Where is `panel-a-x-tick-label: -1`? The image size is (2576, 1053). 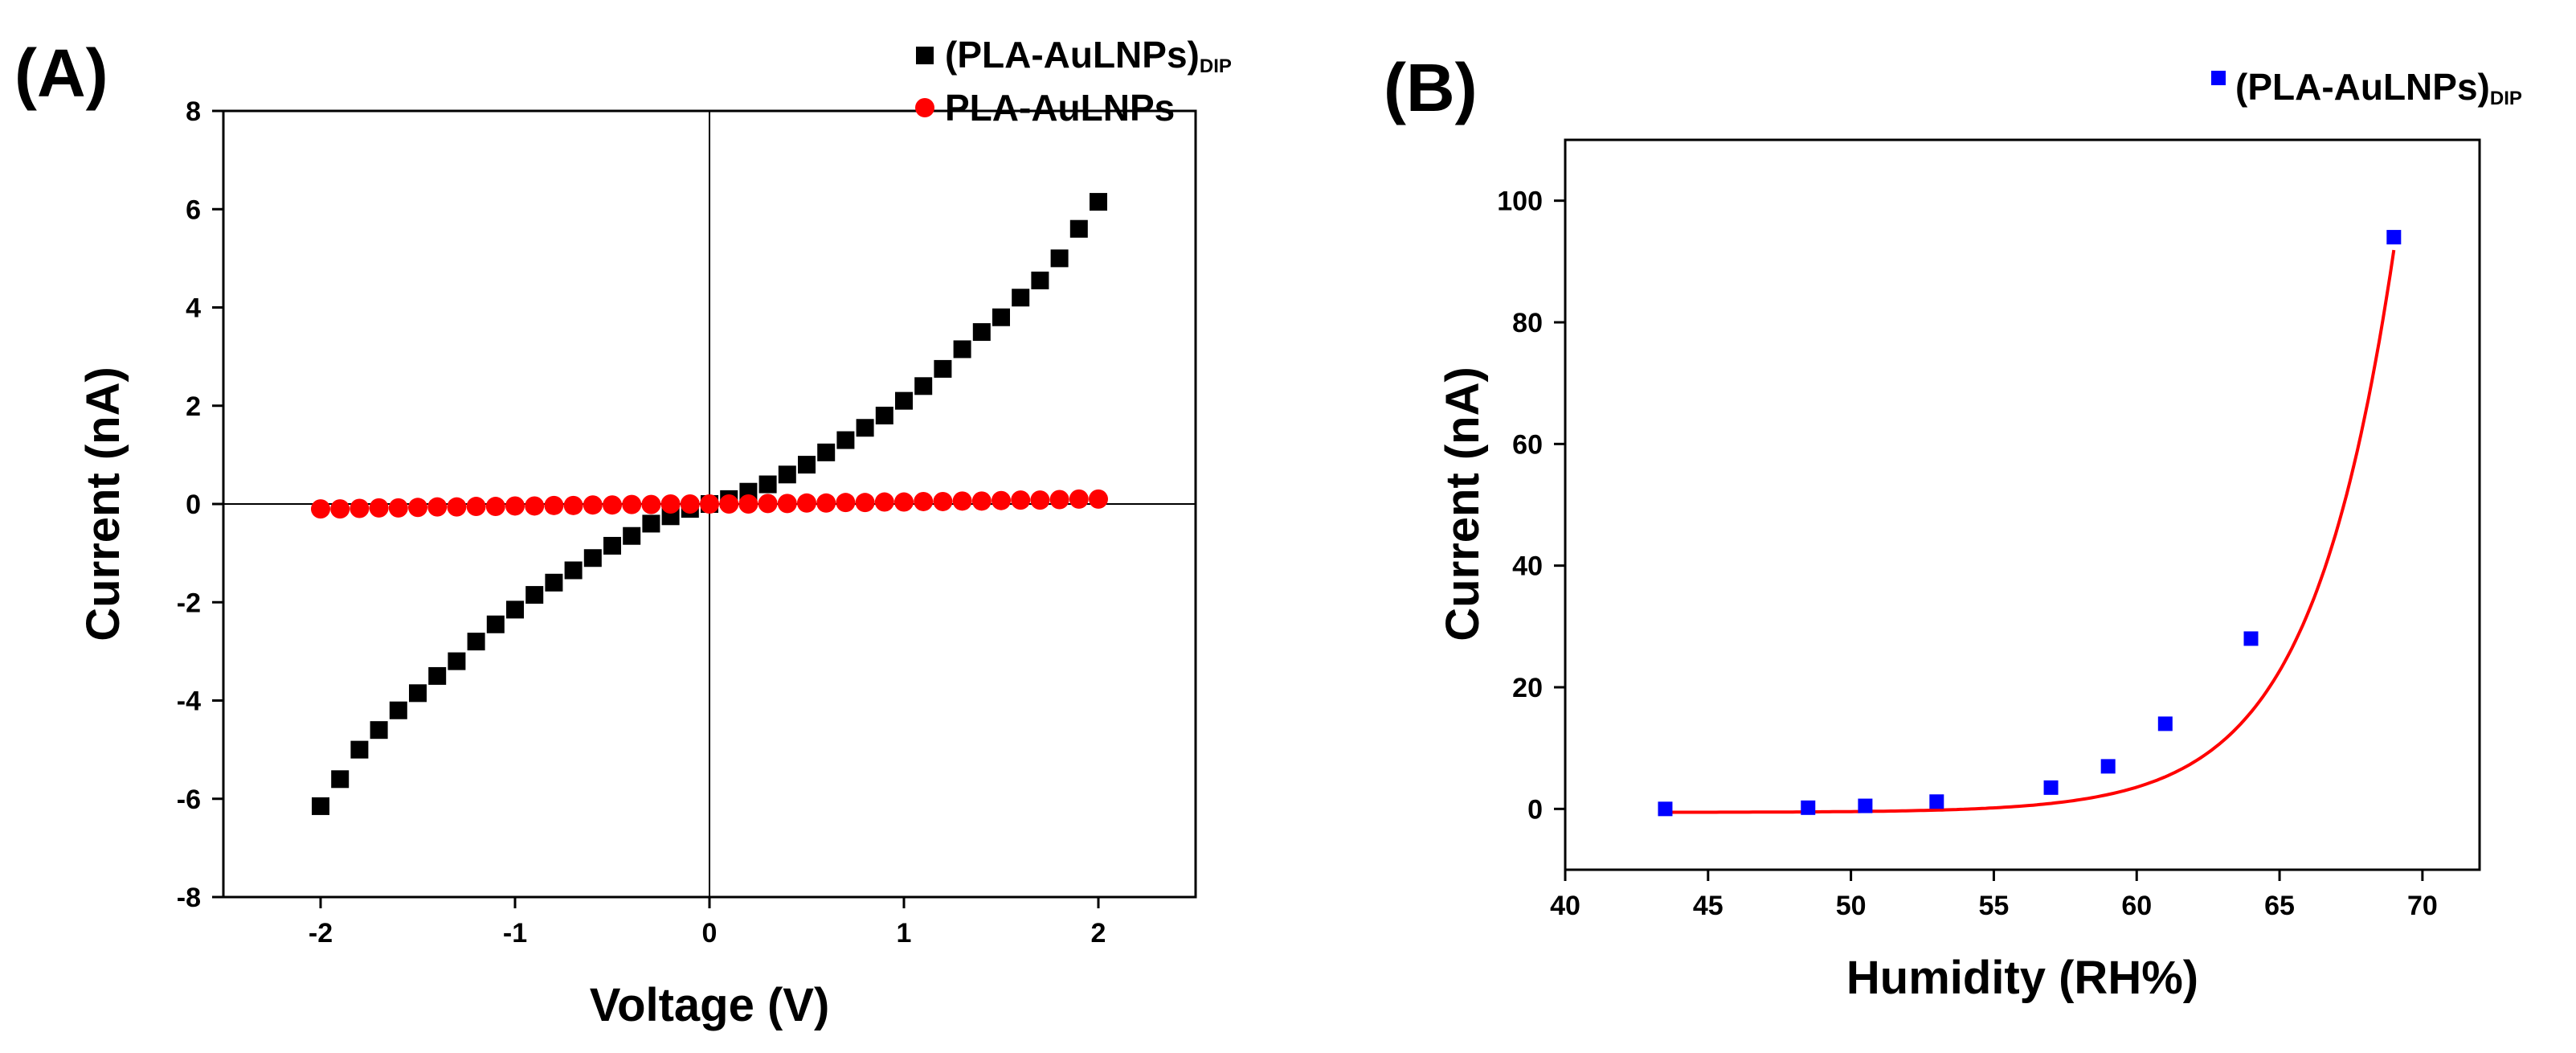
panel-a-x-tick-label: -1 is located at coordinates (515, 933).